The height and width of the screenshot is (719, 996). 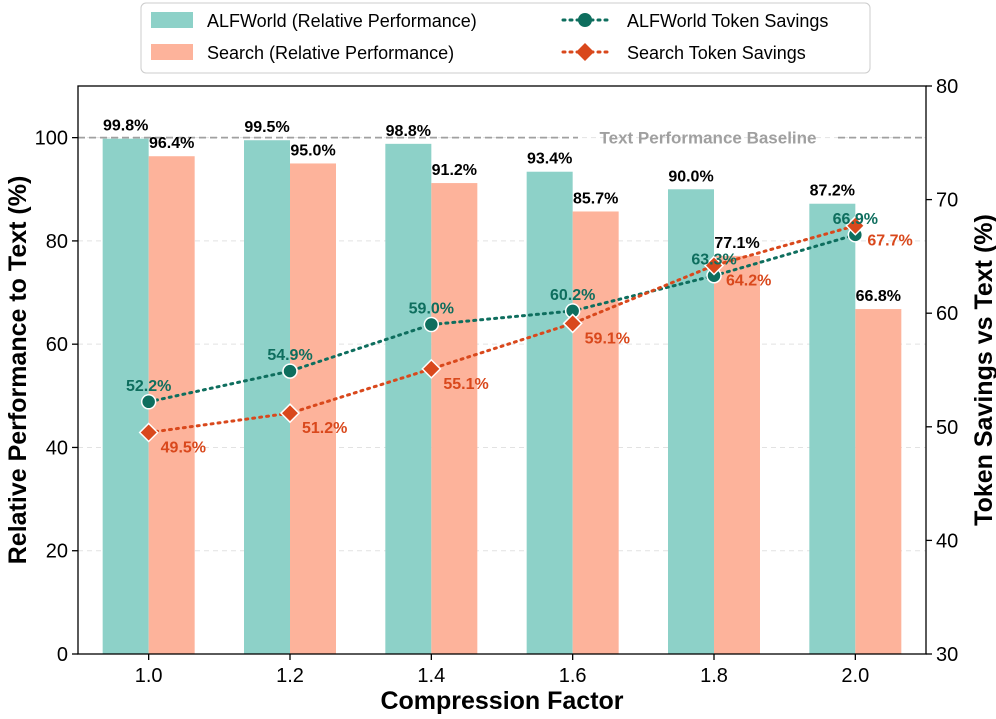 I want to click on search-savings-label: 55.1%, so click(x=465, y=384).